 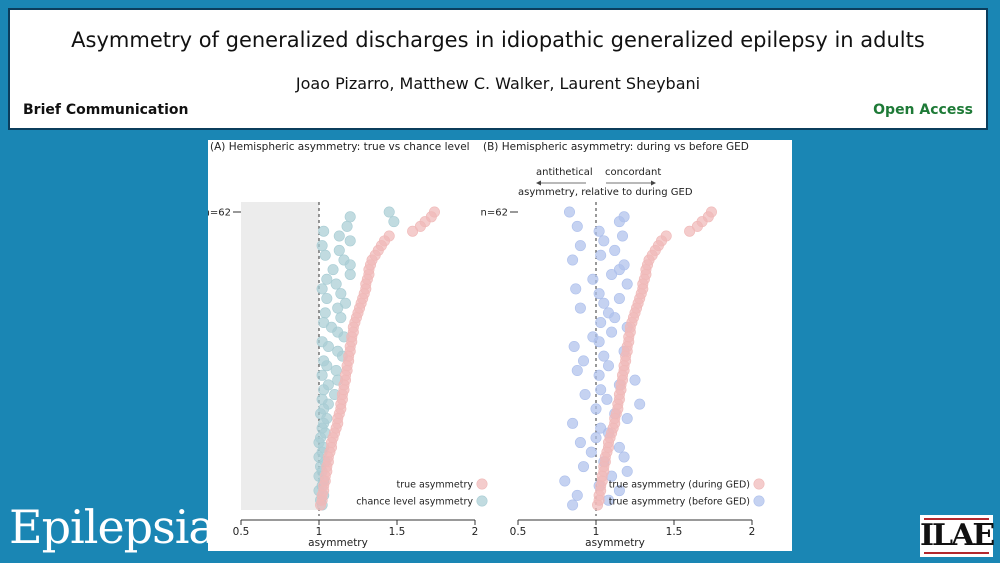 I want to click on panel-b-concordant-arrowhead, so click(x=653, y=183).